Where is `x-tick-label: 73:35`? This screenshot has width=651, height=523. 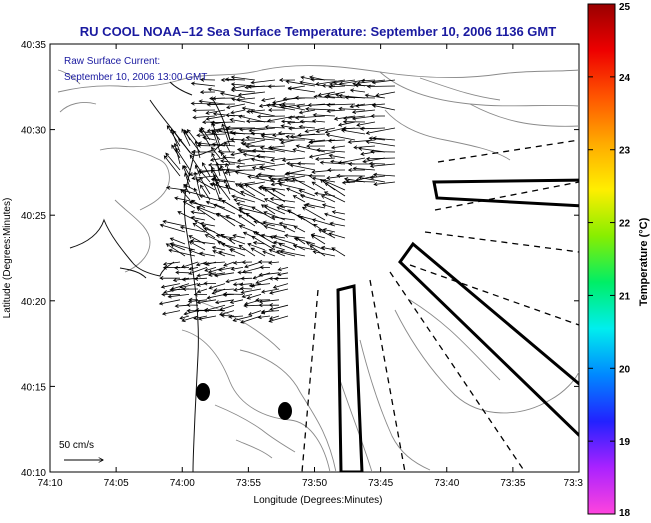 x-tick-label: 73:35 is located at coordinates (512, 483).